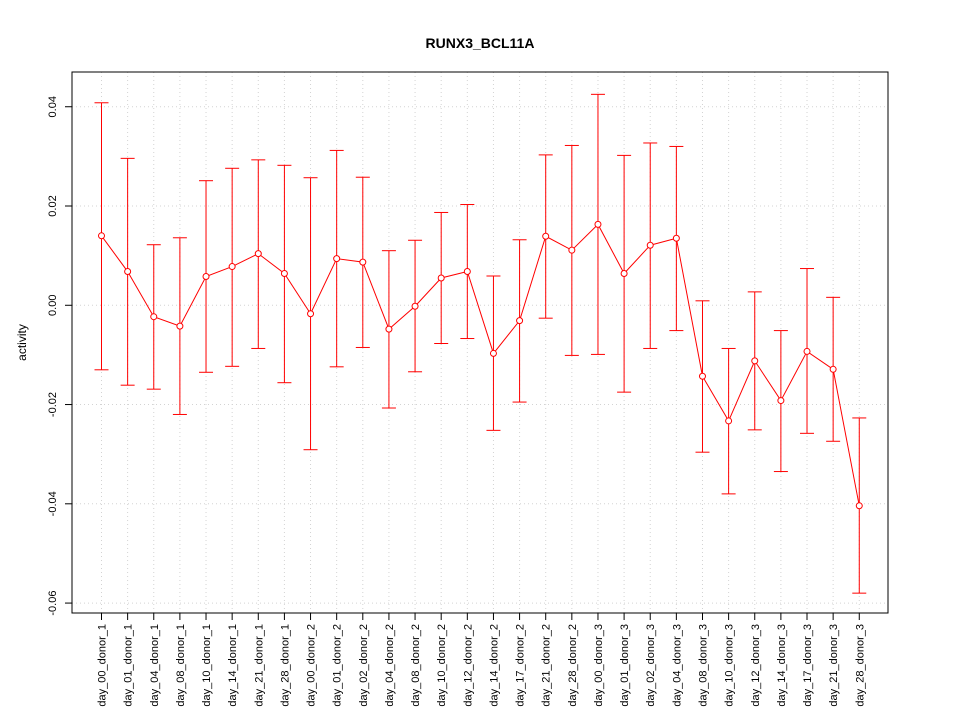 This screenshot has width=960, height=720. What do you see at coordinates (129, 665) in the screenshot?
I see `x-tick-label: day_01_donor_1` at bounding box center [129, 665].